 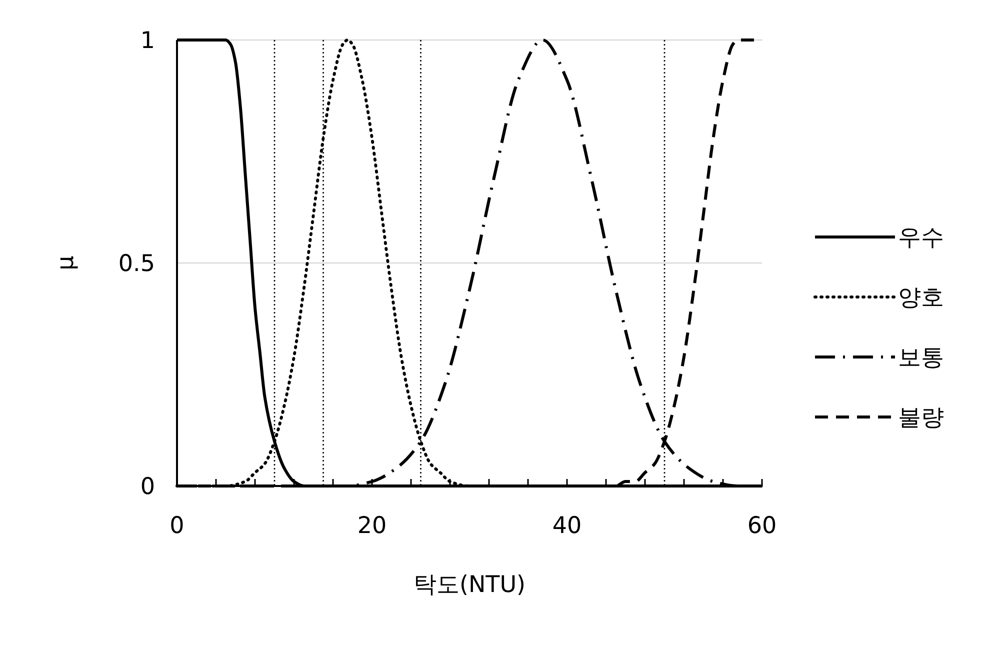 What do you see at coordinates (372, 526) in the screenshot?
I see `x-tick-label: 20` at bounding box center [372, 526].